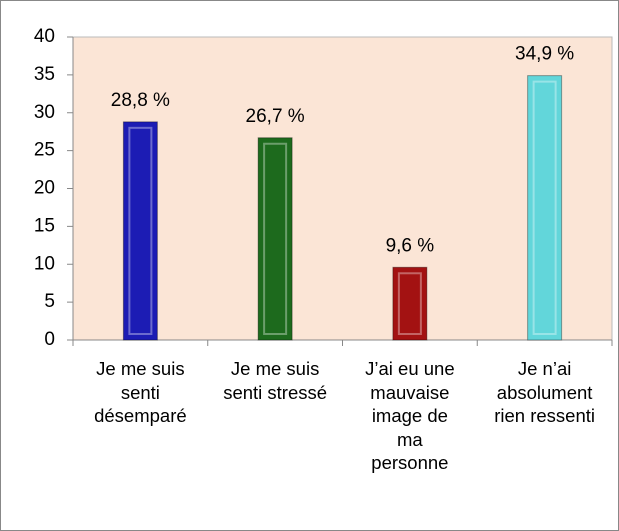 This screenshot has width=619, height=531. What do you see at coordinates (544, 54) in the screenshot?
I see `value-label: 34,9 %` at bounding box center [544, 54].